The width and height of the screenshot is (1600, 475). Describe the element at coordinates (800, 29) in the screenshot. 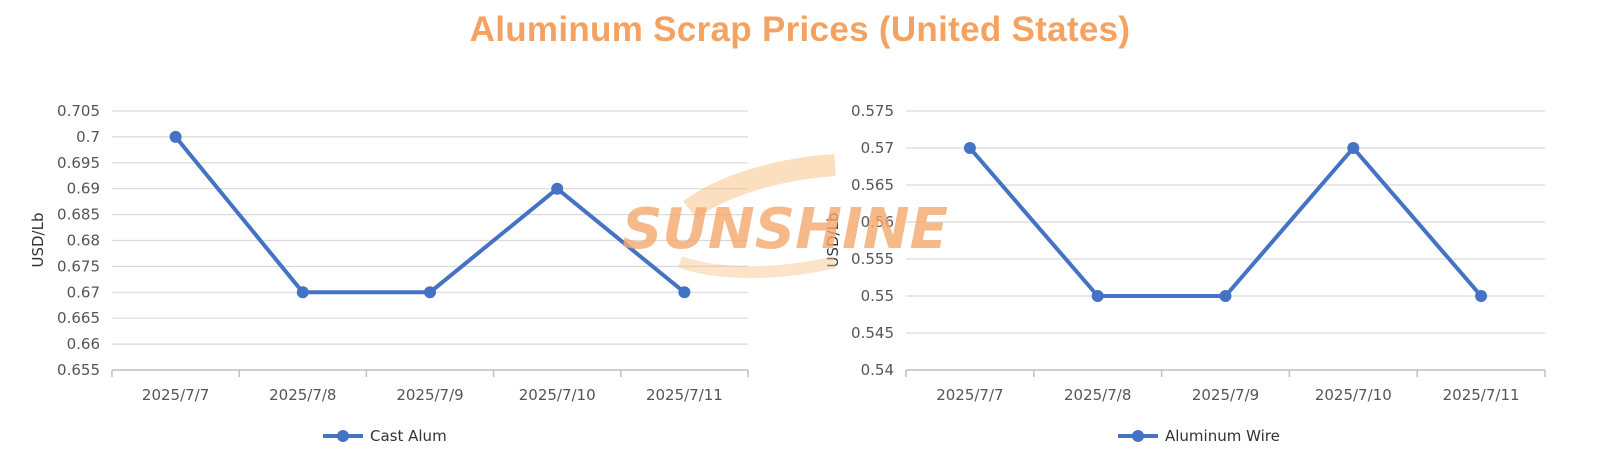

I see `chart-title: Aluminum Scrap Prices (United States)` at that location.